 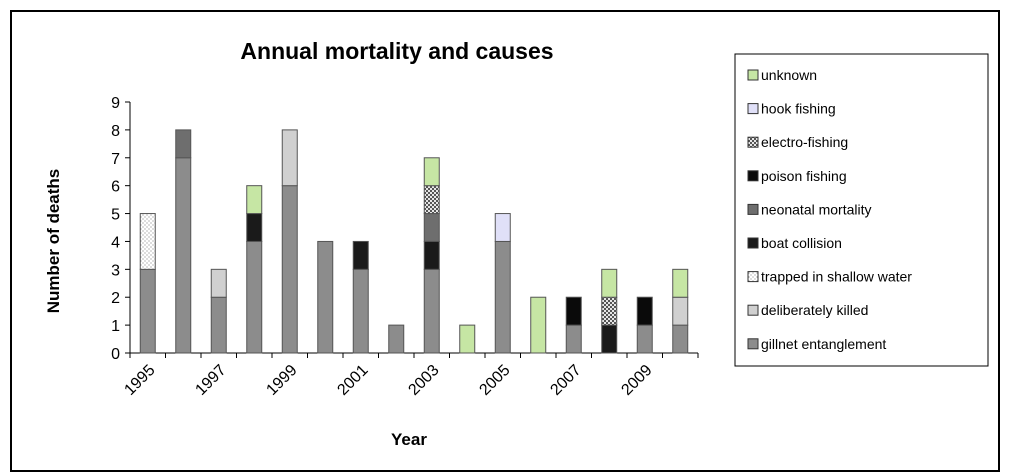 What do you see at coordinates (115, 131) in the screenshot?
I see `y-tick-label: 8` at bounding box center [115, 131].